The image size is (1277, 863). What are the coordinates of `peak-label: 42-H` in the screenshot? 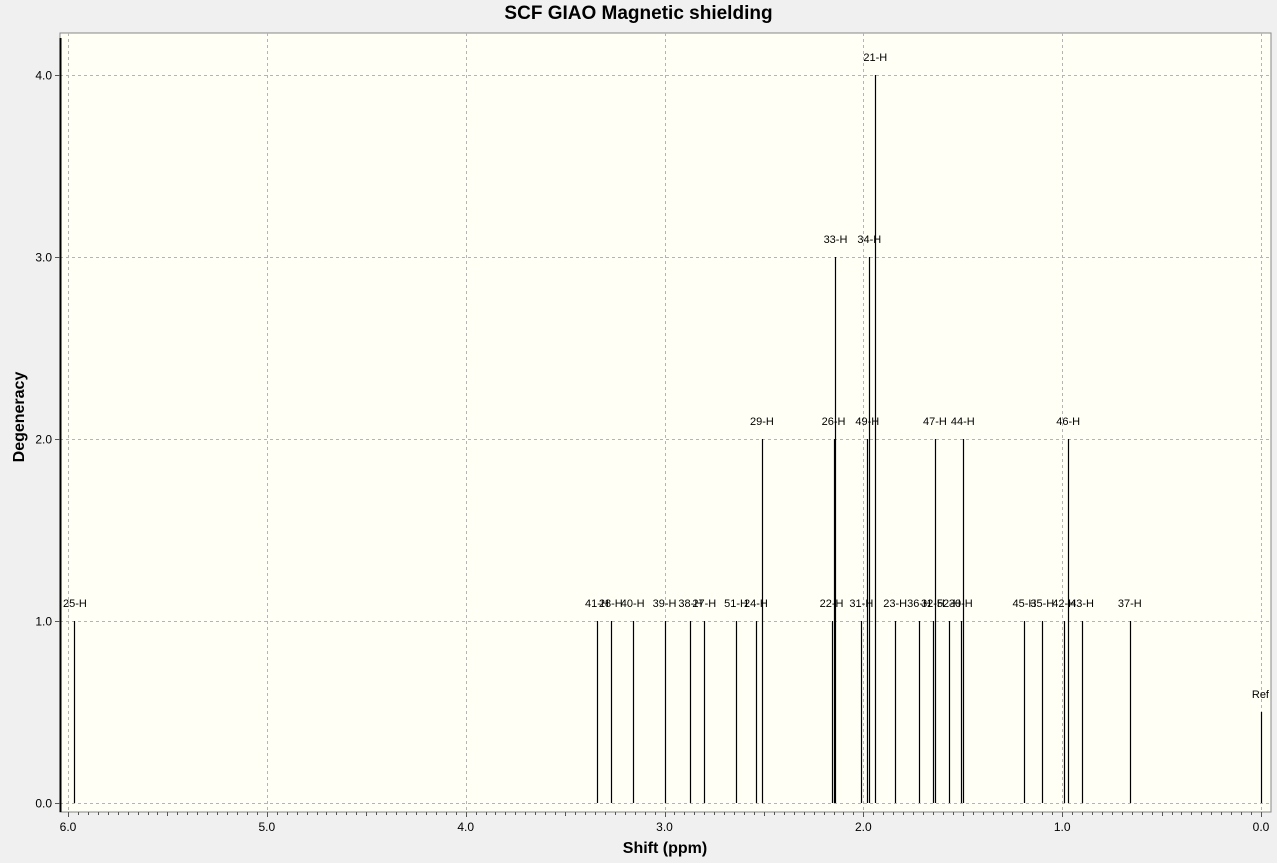 It's located at (1064, 604).